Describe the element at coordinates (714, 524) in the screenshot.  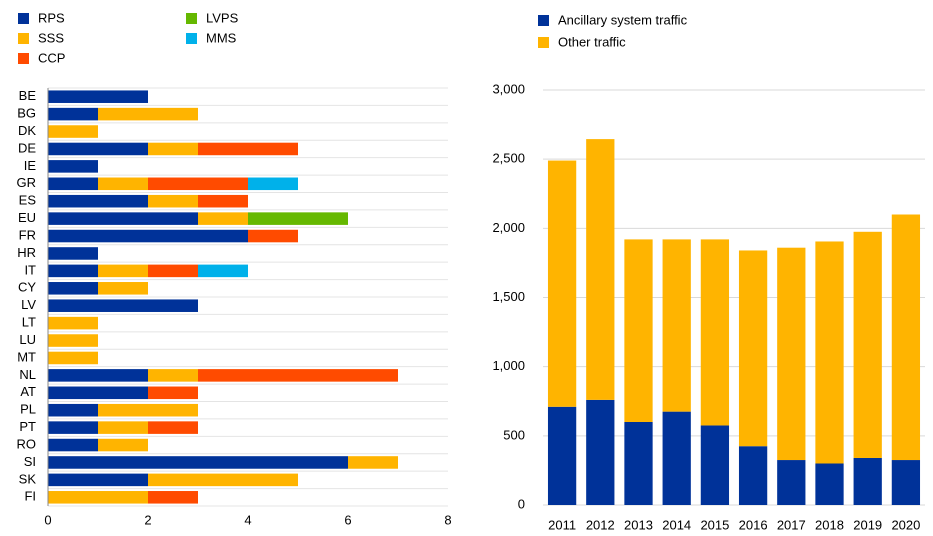
I see `x-tick-label: 2015` at that location.